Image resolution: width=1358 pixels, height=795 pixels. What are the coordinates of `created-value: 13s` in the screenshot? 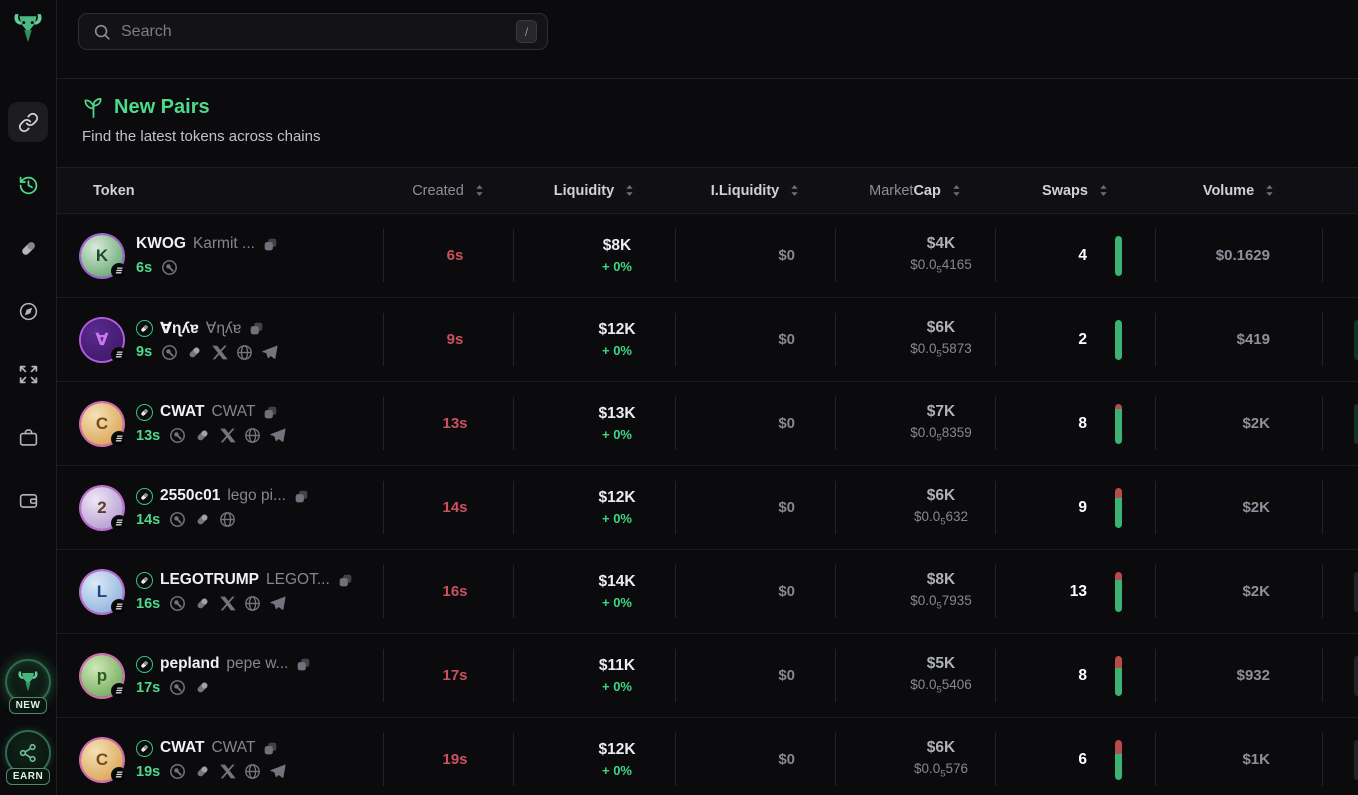 It's located at (455, 423).